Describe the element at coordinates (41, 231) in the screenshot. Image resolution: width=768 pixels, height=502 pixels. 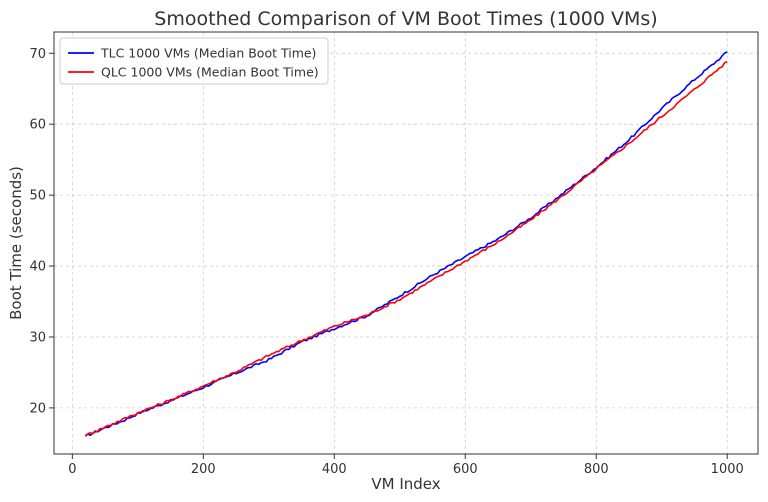
I see `y-axis-ticks: 20 30 40 50 60 70` at that location.